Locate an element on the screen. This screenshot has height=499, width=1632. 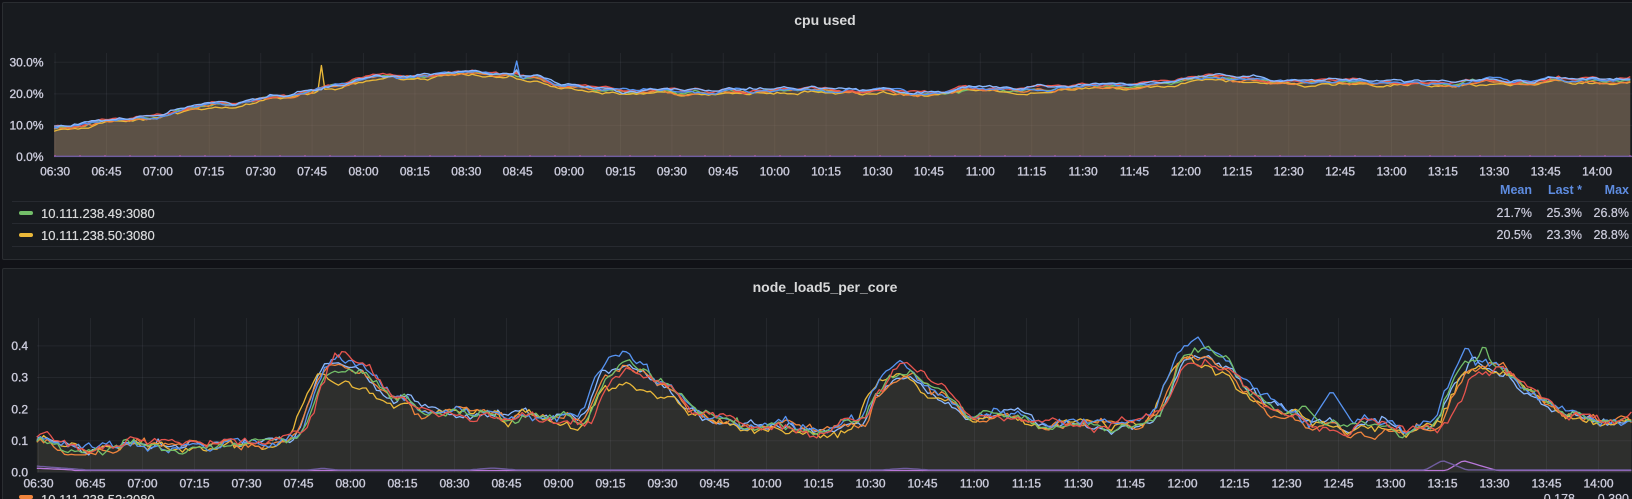
svg-text: 0.0 is located at coordinates (19, 473).